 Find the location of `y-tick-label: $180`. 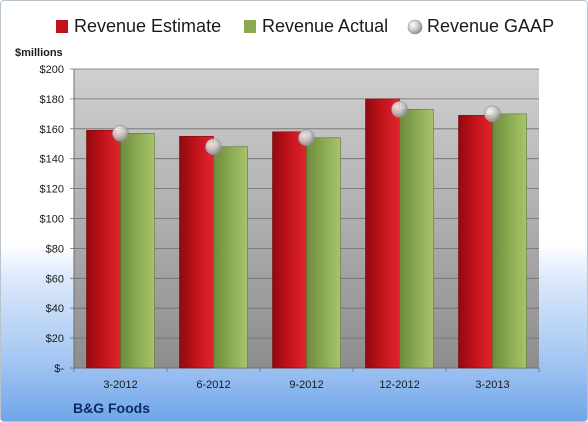

y-tick-label: $180 is located at coordinates (52, 100).